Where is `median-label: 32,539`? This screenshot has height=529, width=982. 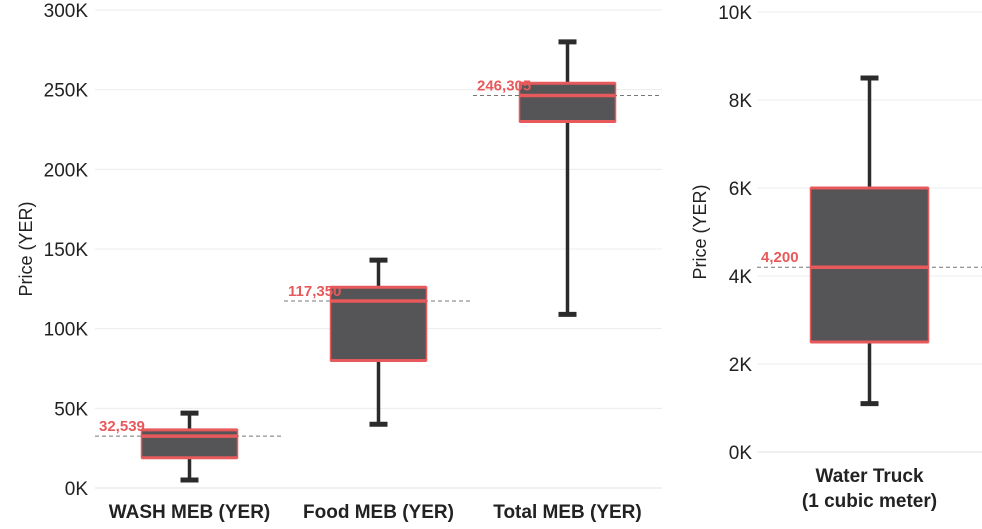
median-label: 32,539 is located at coordinates (122, 426).